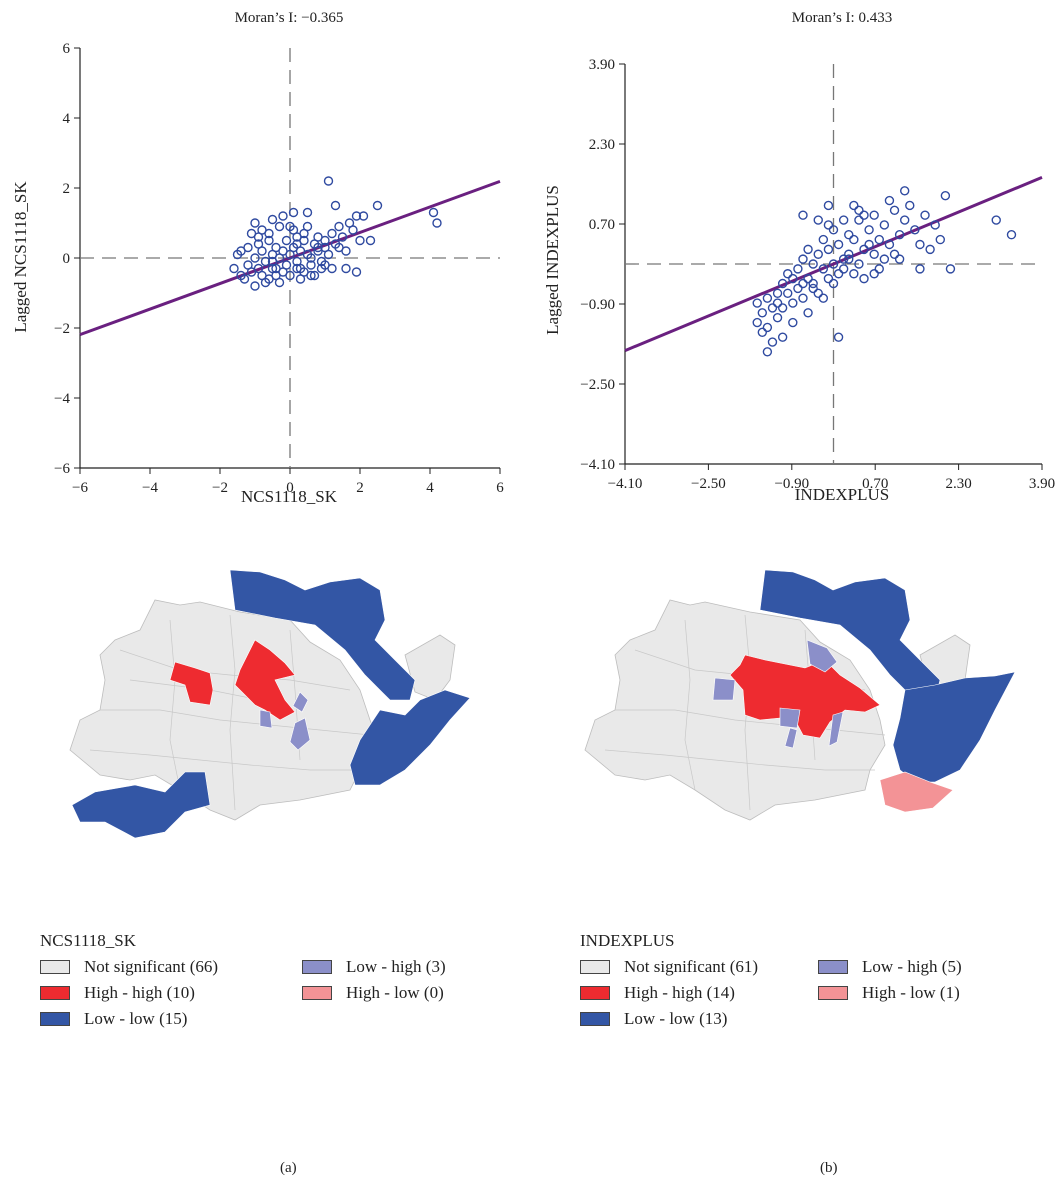  I want to click on map-a-low-low-north, so click(322, 635).